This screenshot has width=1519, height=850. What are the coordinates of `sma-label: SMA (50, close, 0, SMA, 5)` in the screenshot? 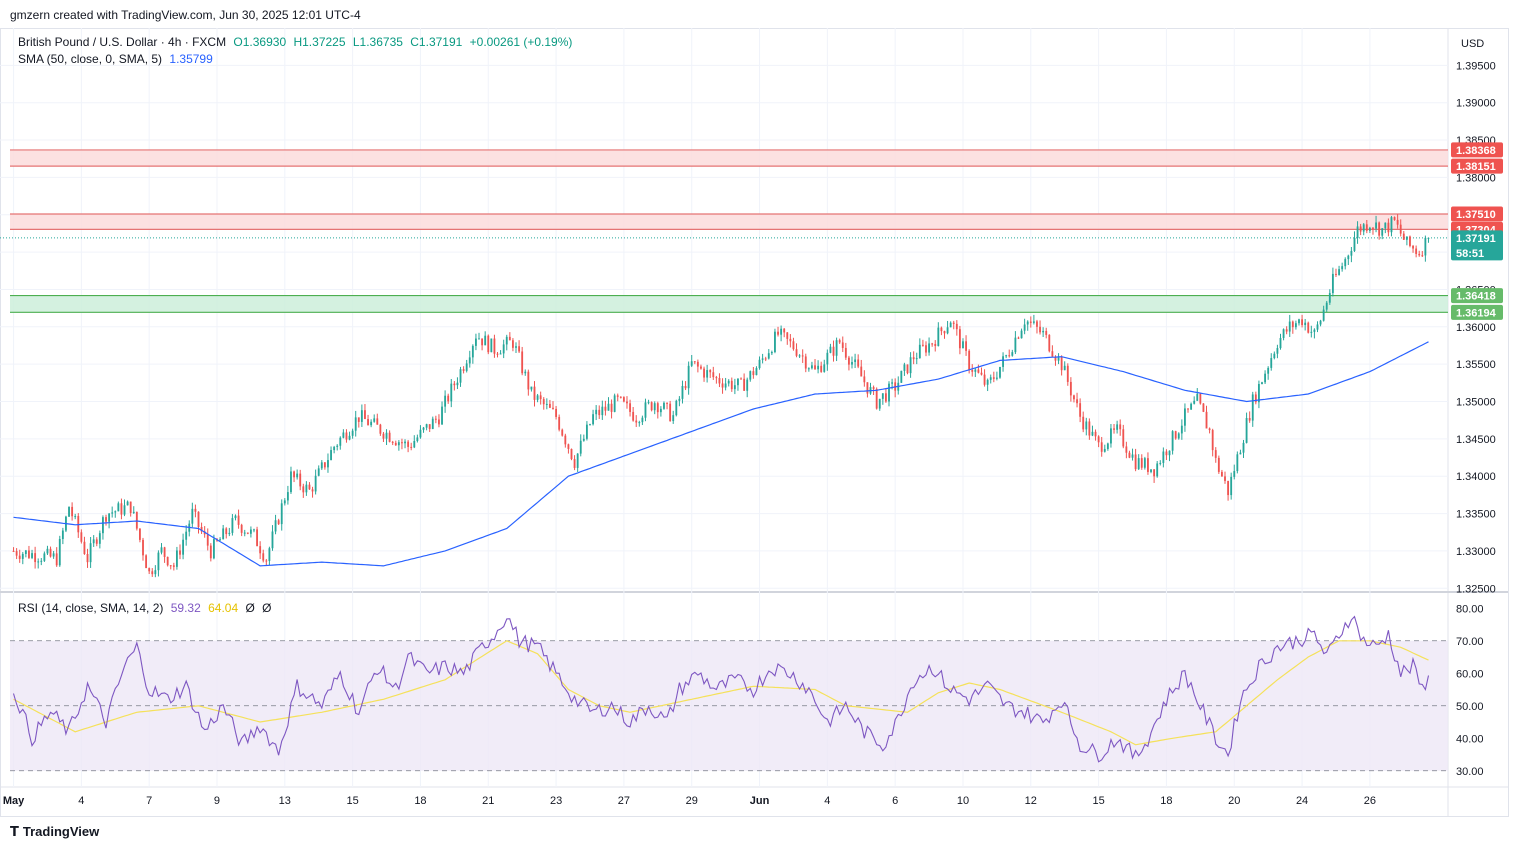 It's located at (90, 59).